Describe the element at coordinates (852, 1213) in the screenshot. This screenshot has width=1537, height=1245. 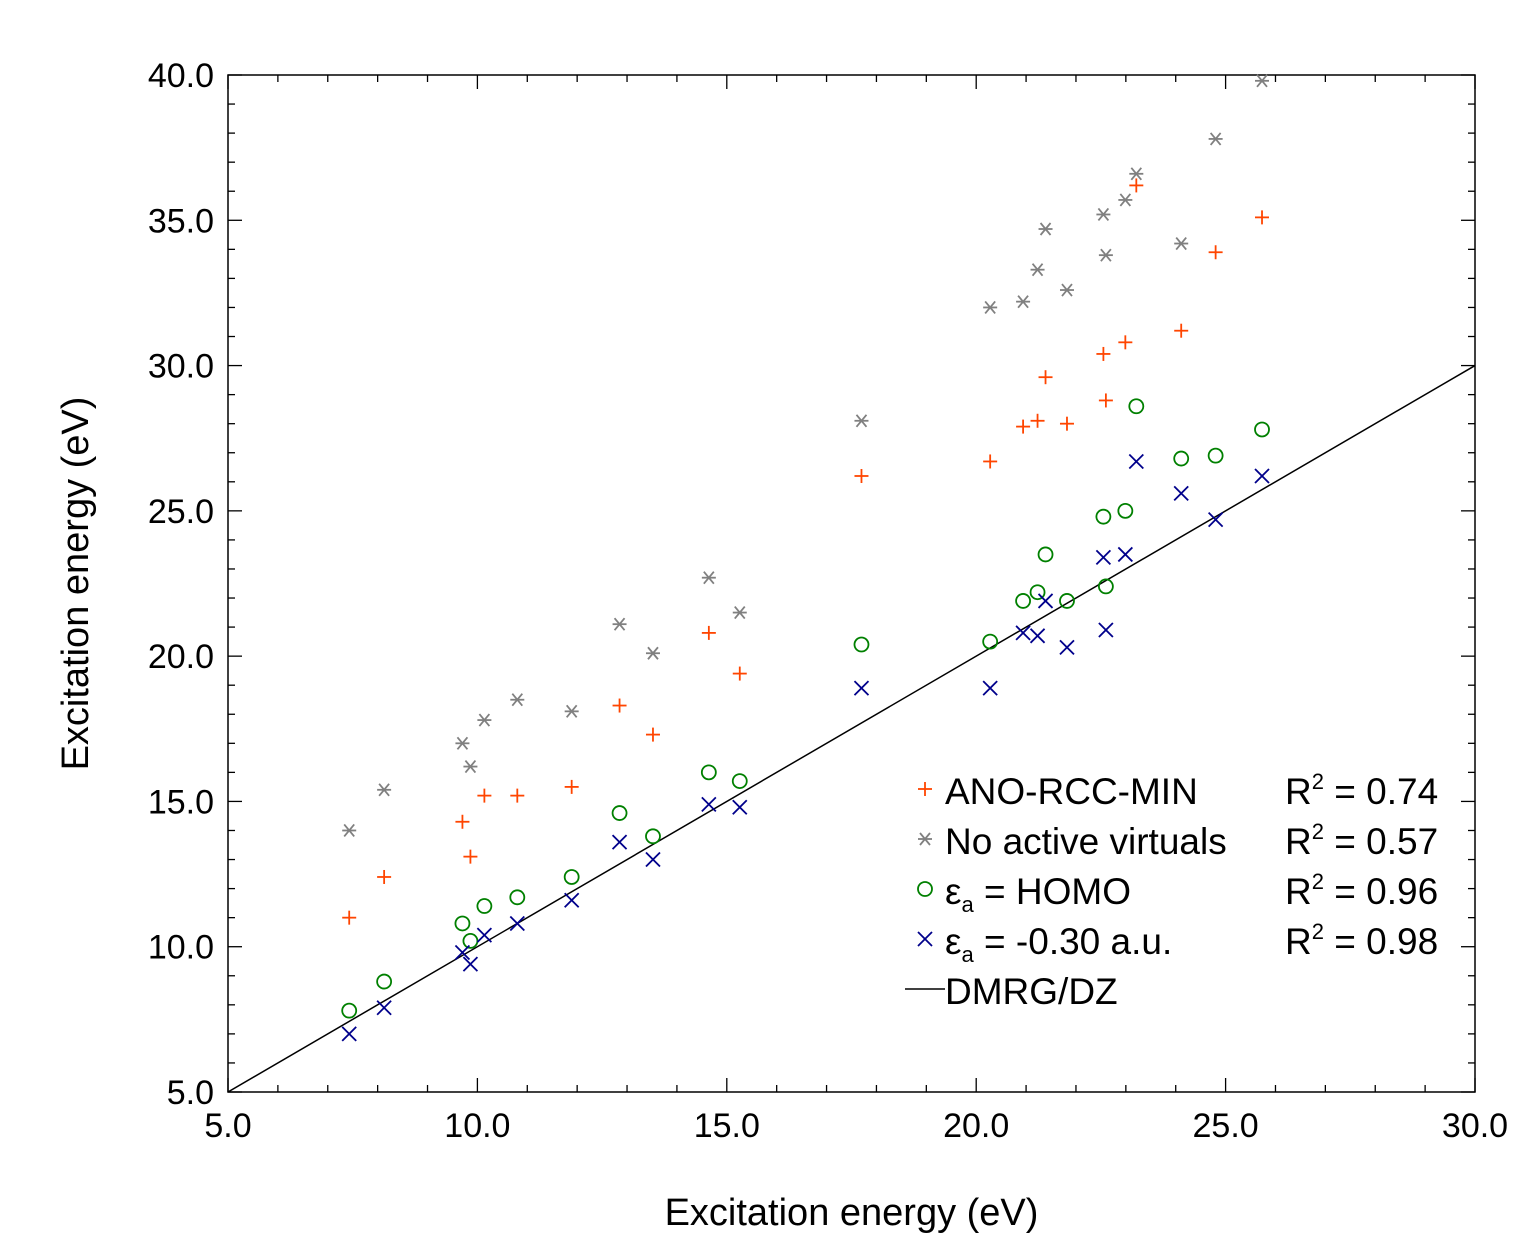
I see `x-axis-label: Excitation energy (eV)` at that location.